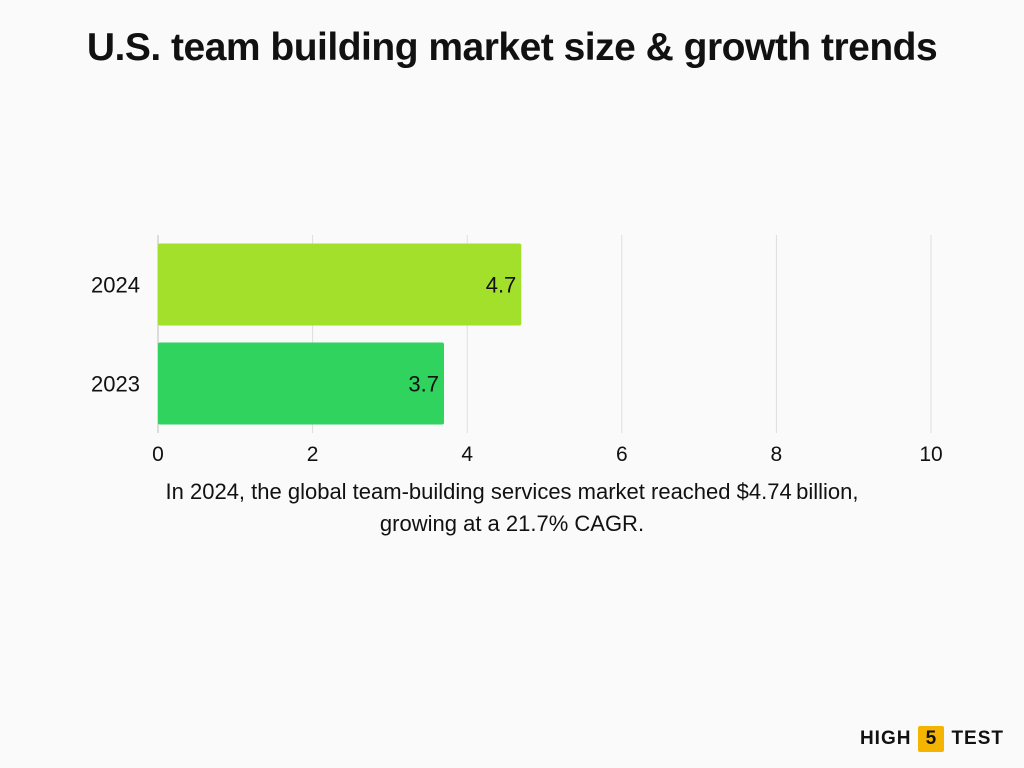 This screenshot has height=768, width=1024. I want to click on x-tick-label: 6, so click(622, 454).